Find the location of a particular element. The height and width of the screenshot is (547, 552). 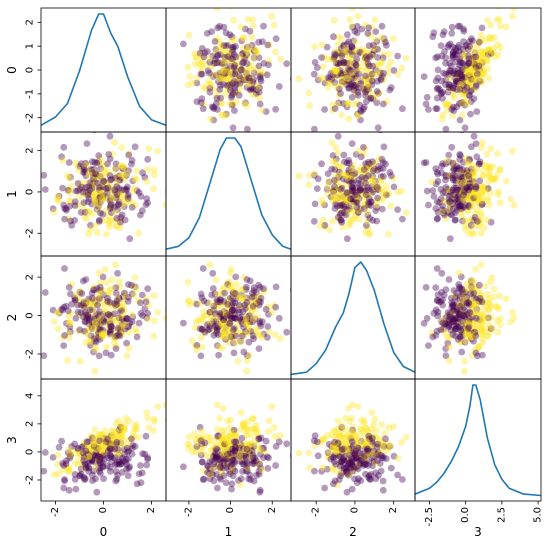

x-variable-label: 1 is located at coordinates (229, 532).